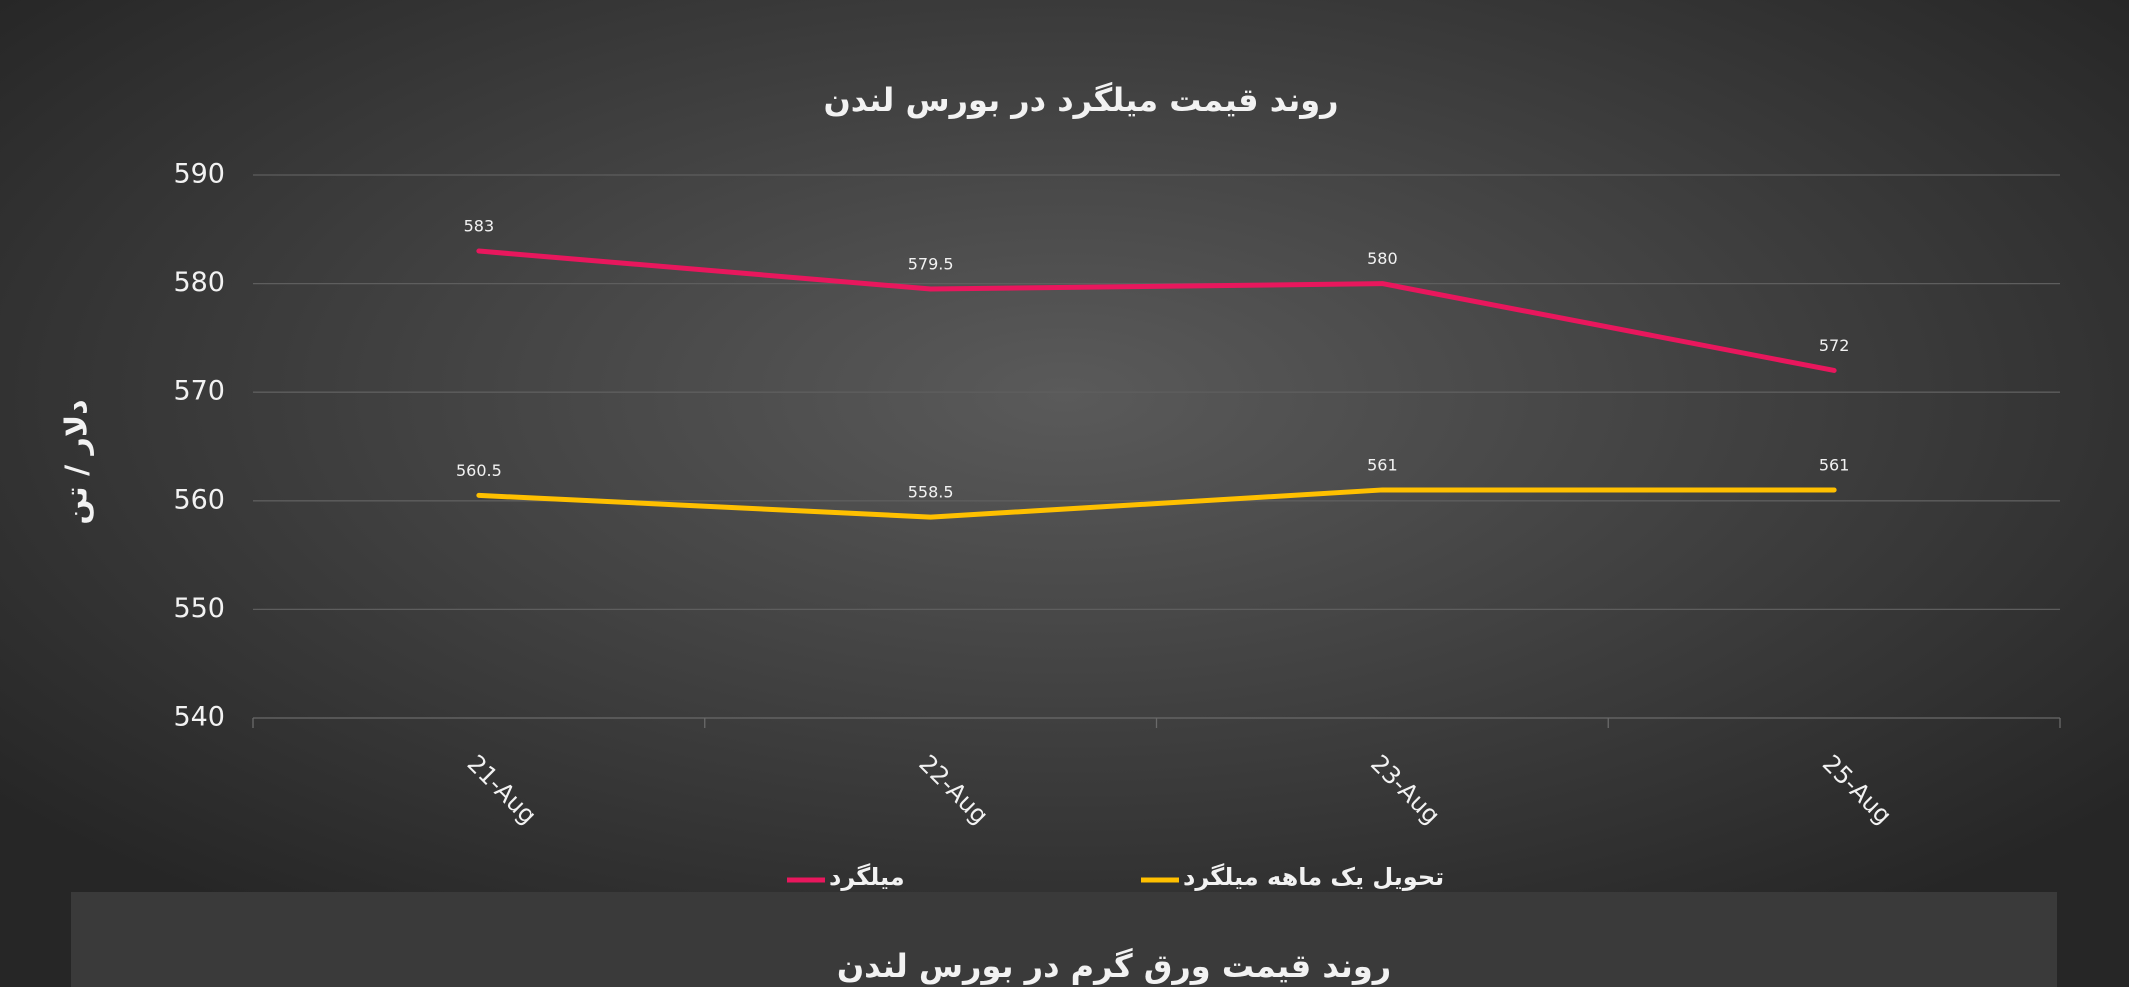  What do you see at coordinates (199, 282) in the screenshot?
I see `y-tick-label: 580` at bounding box center [199, 282].